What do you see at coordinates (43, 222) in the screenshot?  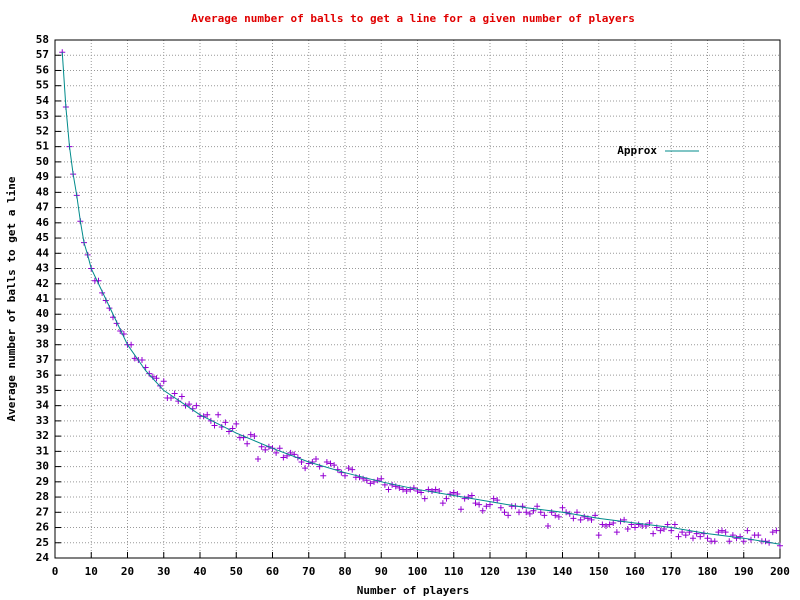 I see `y-tick-label: 46` at bounding box center [43, 222].